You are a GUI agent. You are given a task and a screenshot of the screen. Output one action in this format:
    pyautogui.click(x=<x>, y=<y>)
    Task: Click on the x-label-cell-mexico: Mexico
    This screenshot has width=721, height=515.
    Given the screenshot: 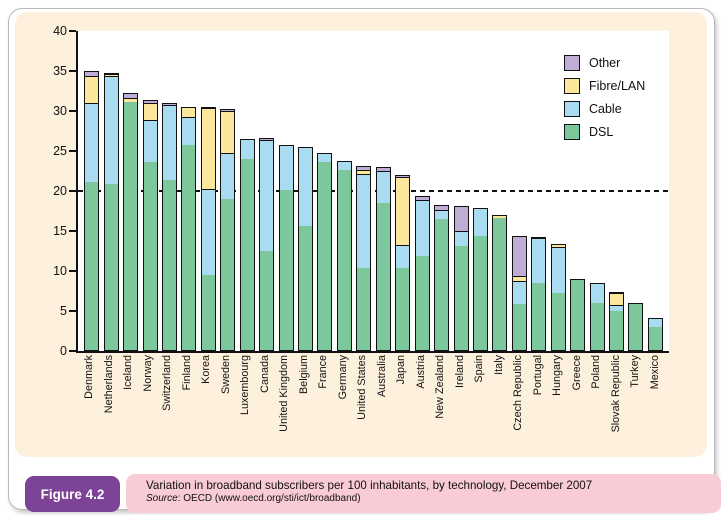 What is the action you would take?
    pyautogui.click(x=656, y=393)
    